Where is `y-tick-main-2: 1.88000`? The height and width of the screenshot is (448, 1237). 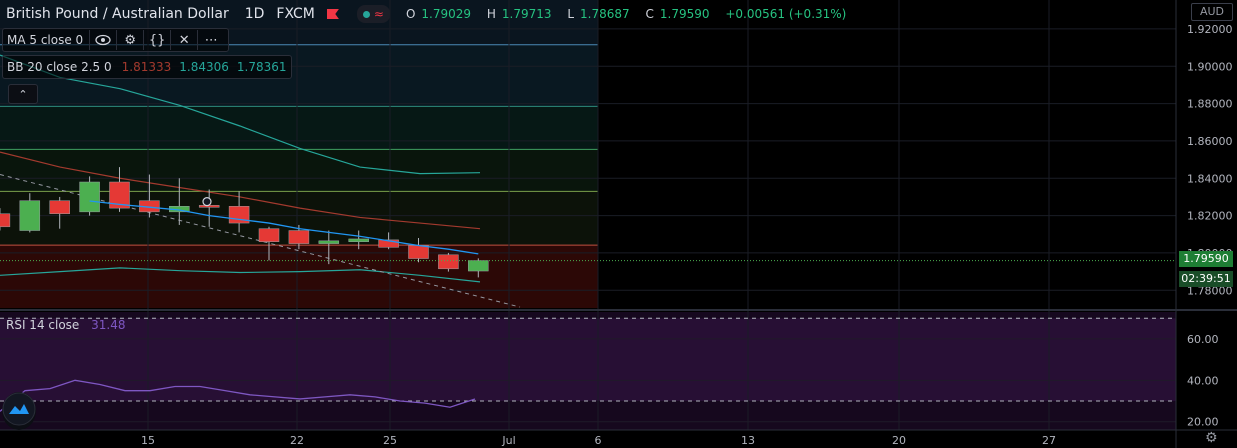
y-tick-main-2: 1.88000 is located at coordinates (1210, 104).